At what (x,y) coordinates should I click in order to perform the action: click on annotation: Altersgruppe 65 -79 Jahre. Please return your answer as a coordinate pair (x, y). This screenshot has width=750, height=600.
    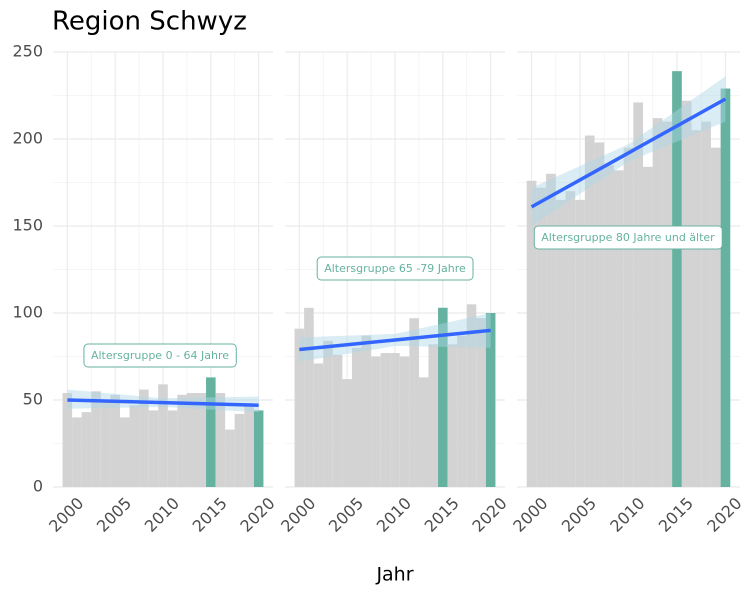
    Looking at the image, I should click on (395, 268).